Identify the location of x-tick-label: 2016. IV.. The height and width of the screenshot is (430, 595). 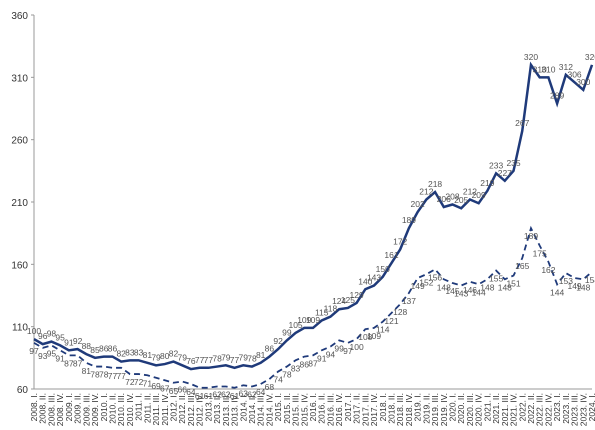
(339, 409).